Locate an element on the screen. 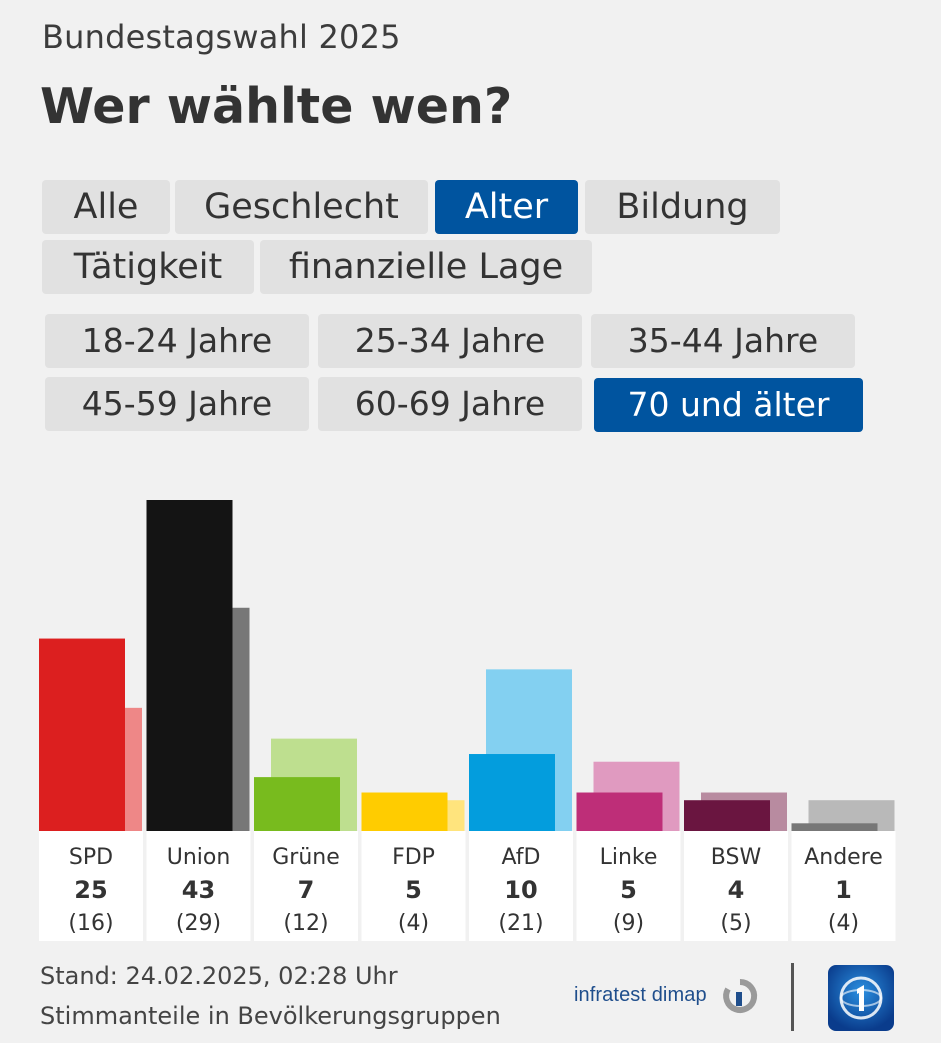 Image resolution: width=941 pixels, height=1043 pixels. label-panel-union is located at coordinates (198, 886).